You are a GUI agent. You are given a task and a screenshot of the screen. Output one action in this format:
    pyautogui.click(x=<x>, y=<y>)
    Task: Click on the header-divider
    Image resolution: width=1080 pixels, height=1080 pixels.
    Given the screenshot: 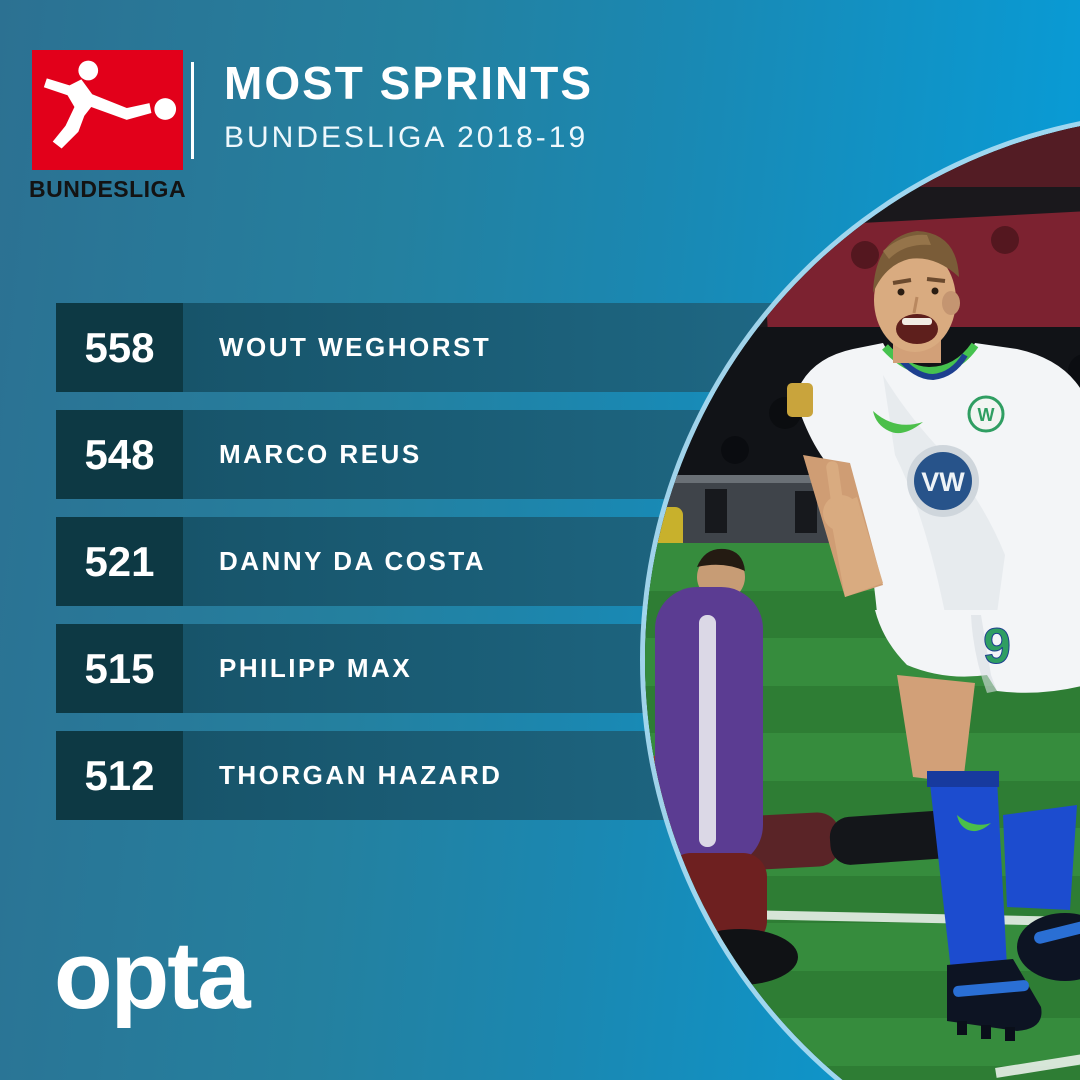 What is the action you would take?
    pyautogui.click(x=192, y=110)
    